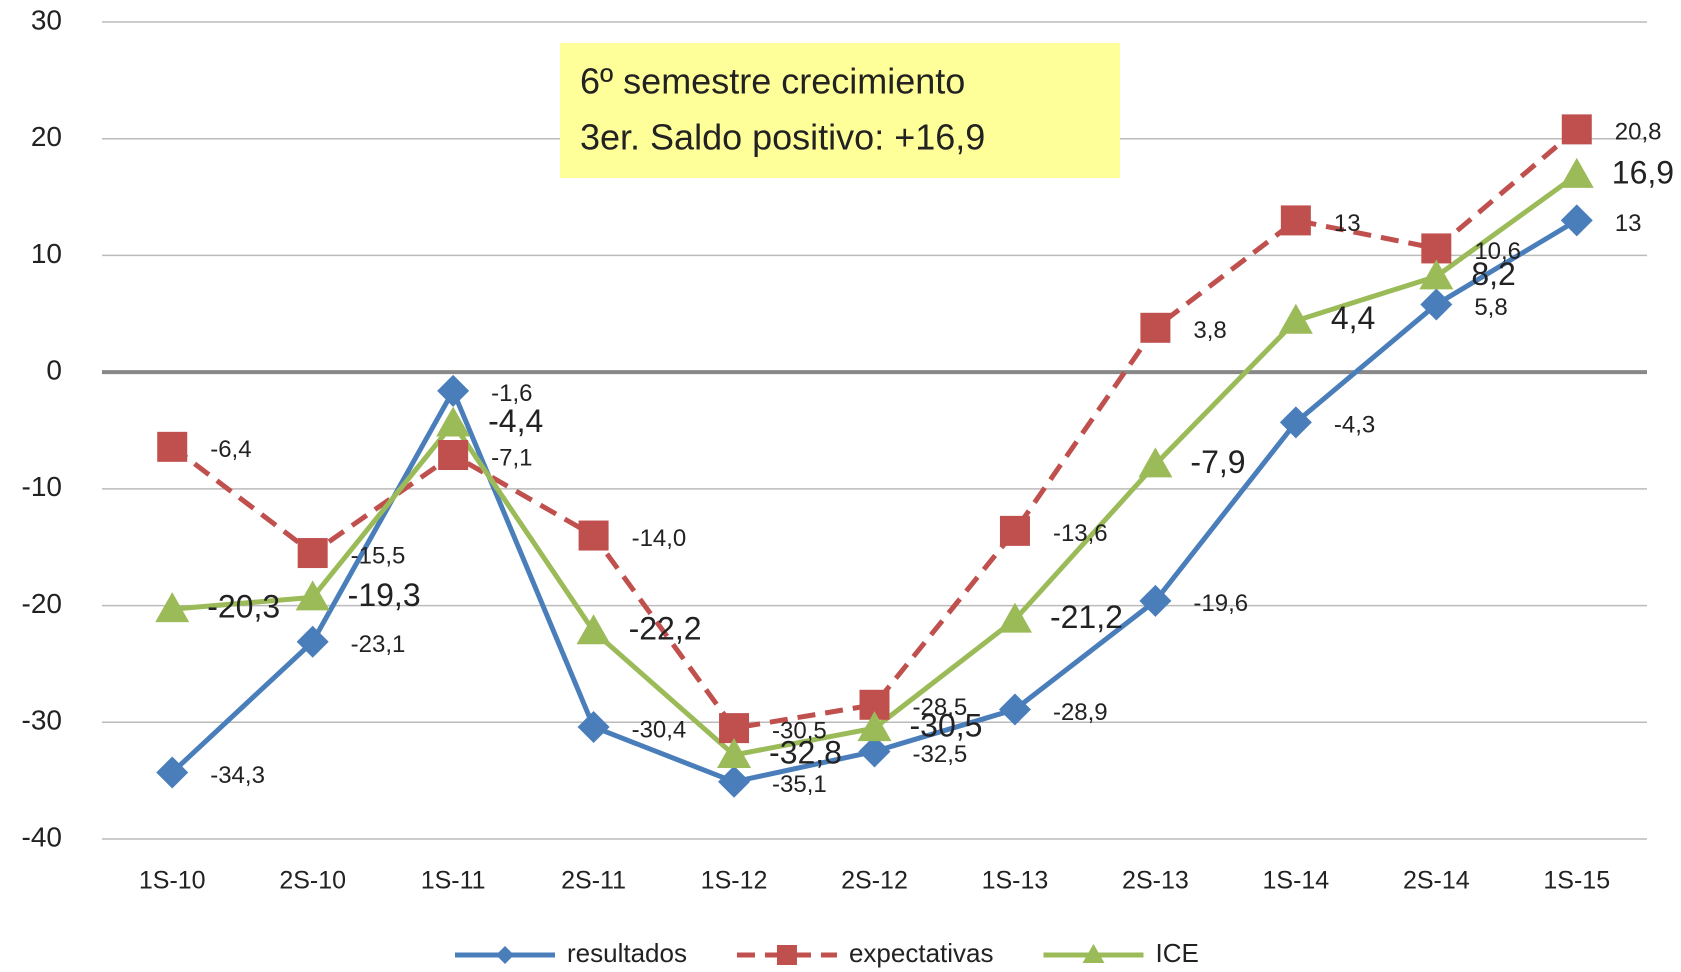 This screenshot has height=972, width=1681. What do you see at coordinates (230, 449) in the screenshot?
I see `data-label: -6,4` at bounding box center [230, 449].